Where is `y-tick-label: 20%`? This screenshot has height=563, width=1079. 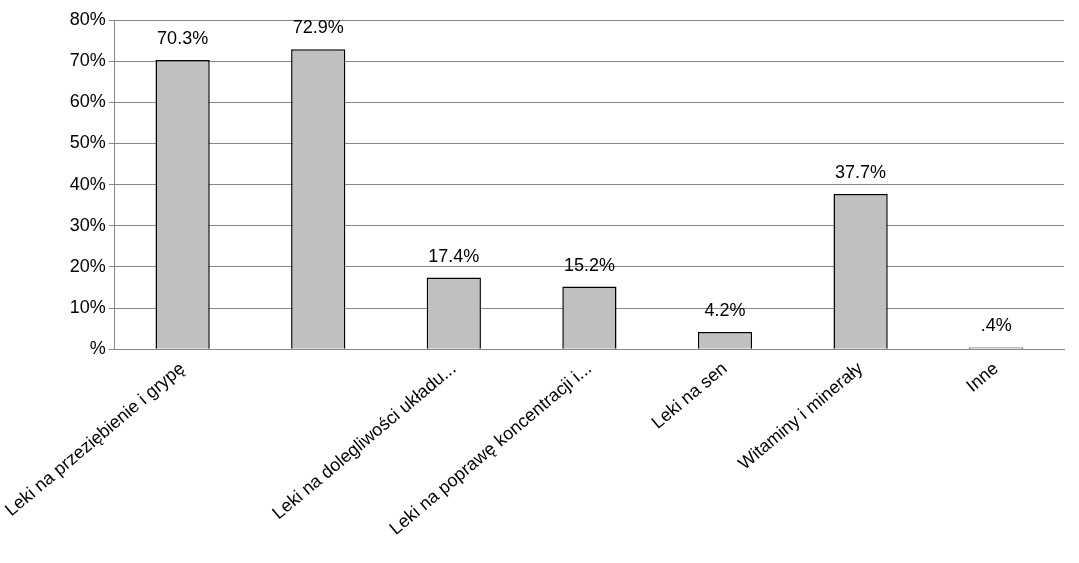
y-tick-label: 20% is located at coordinates (87, 265).